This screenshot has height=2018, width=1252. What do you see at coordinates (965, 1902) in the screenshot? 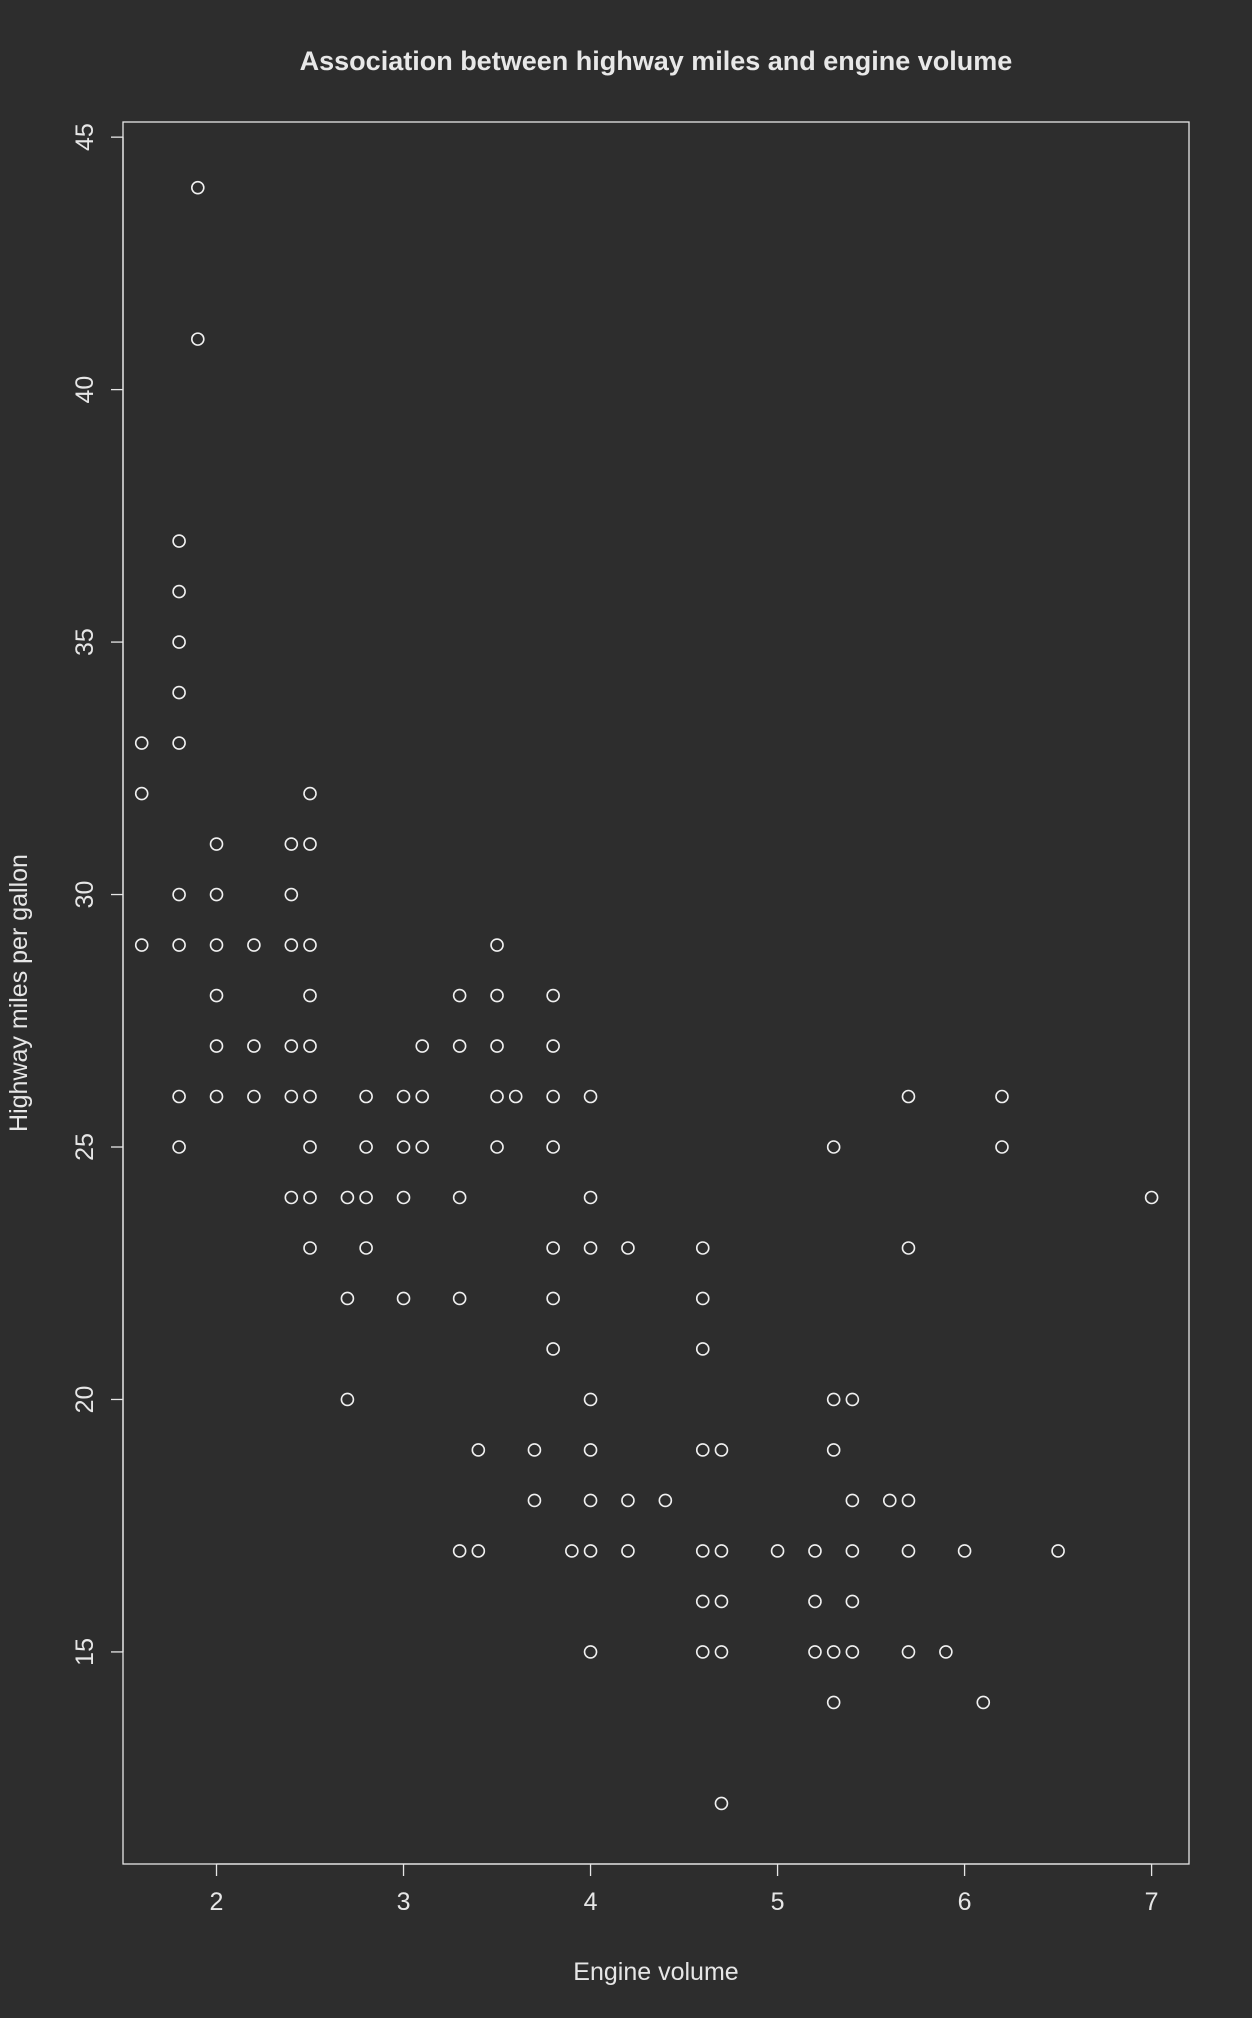
I see `x-tick-label: 6` at bounding box center [965, 1902].